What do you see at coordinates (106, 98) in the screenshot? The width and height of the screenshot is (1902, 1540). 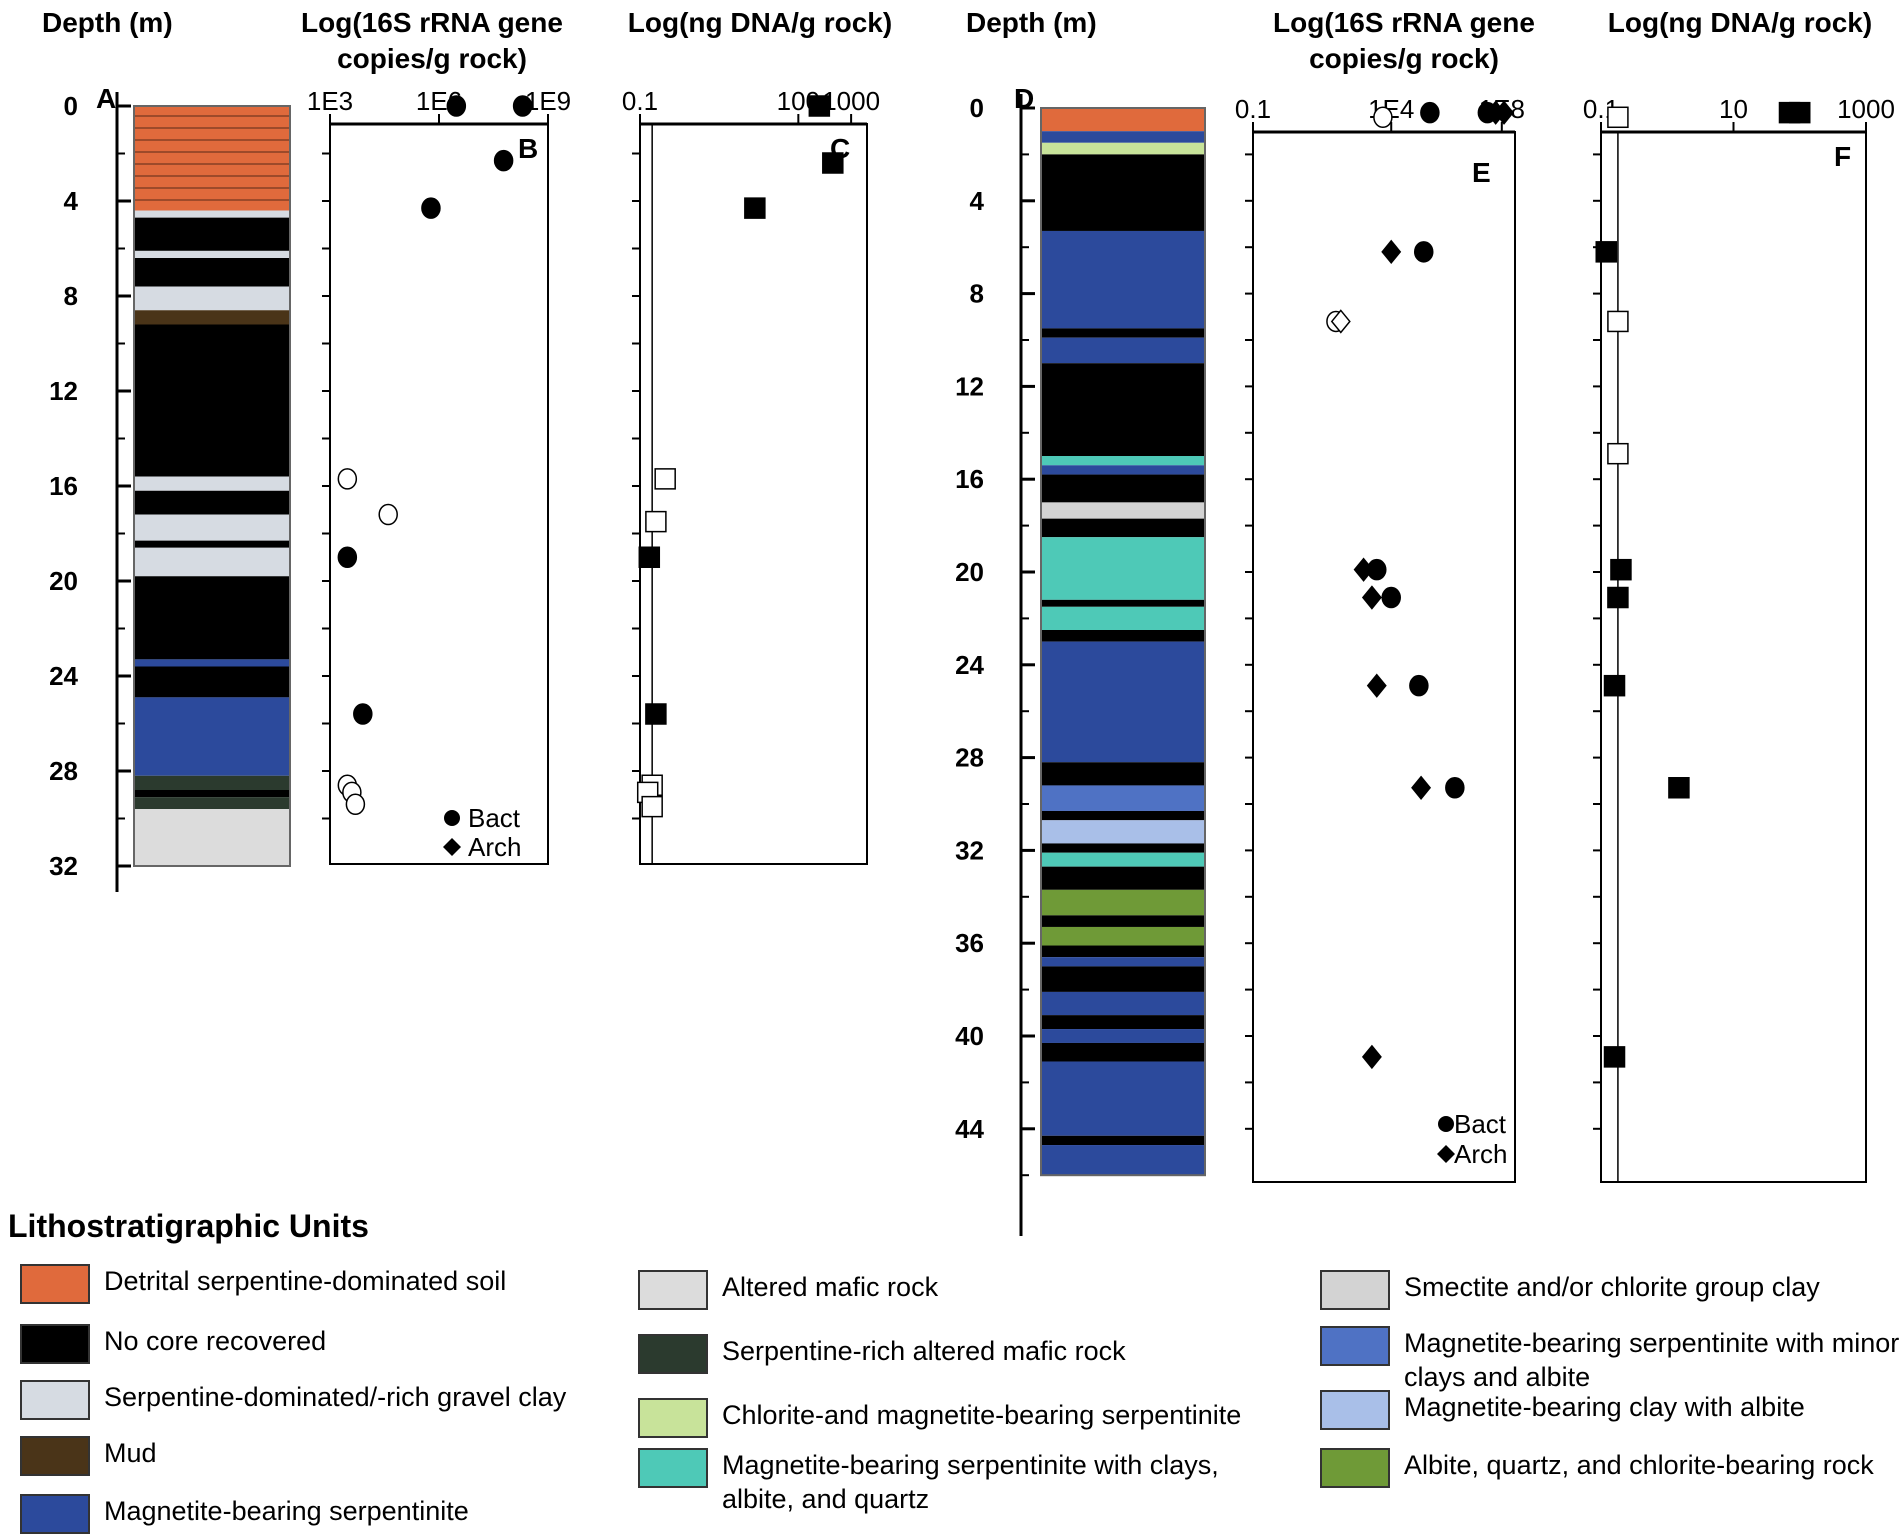 I see `panel-letter-a: A` at bounding box center [106, 98].